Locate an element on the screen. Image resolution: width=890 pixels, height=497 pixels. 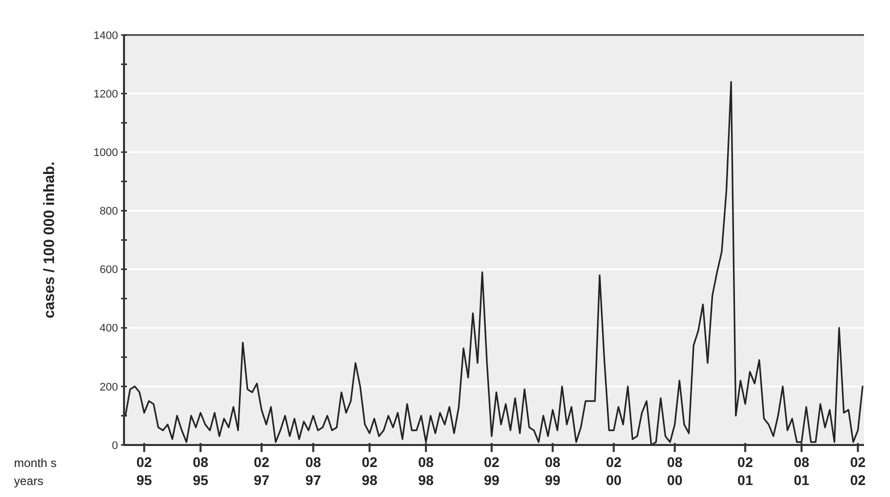
x-tick-label: 08 95 is located at coordinates (200, 471).